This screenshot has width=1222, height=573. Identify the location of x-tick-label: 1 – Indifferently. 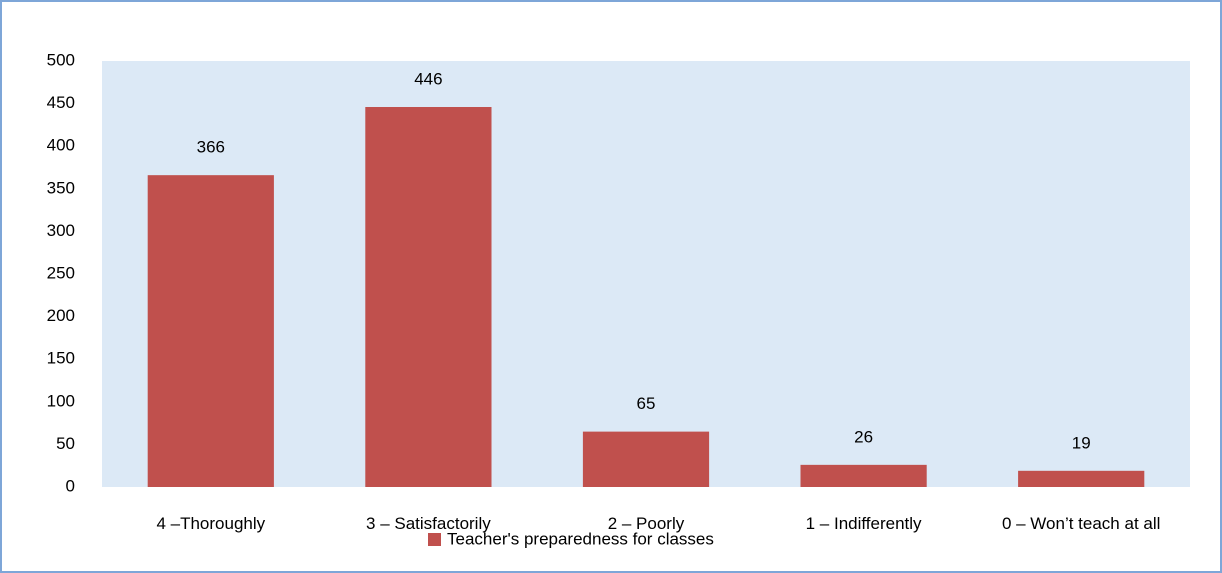
(863, 523).